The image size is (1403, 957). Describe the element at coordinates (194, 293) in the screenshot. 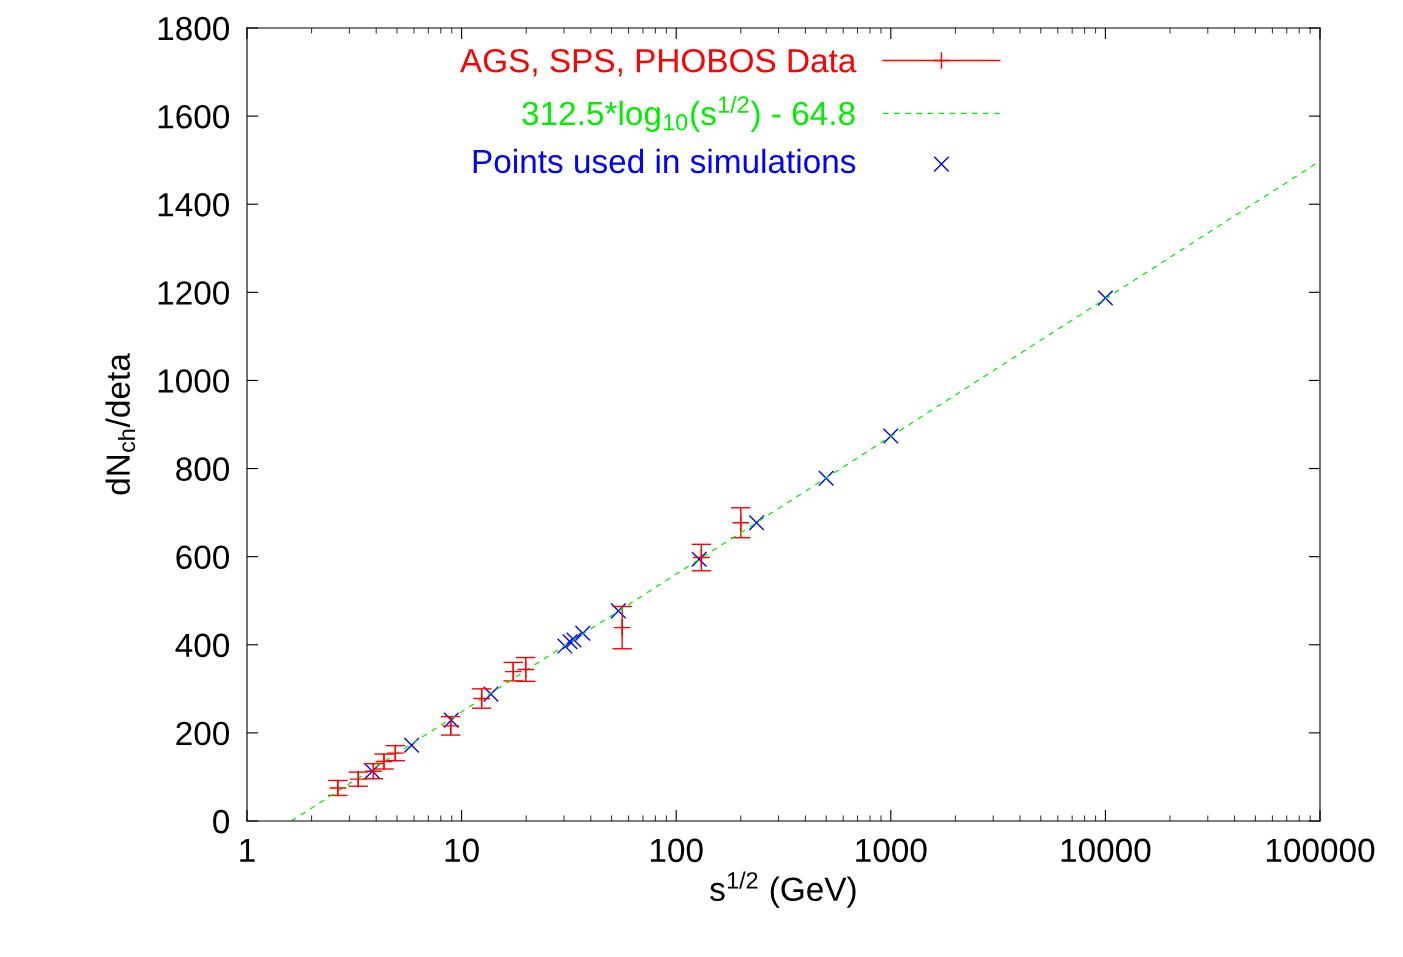

I see `y-tick-label: 1200` at that location.